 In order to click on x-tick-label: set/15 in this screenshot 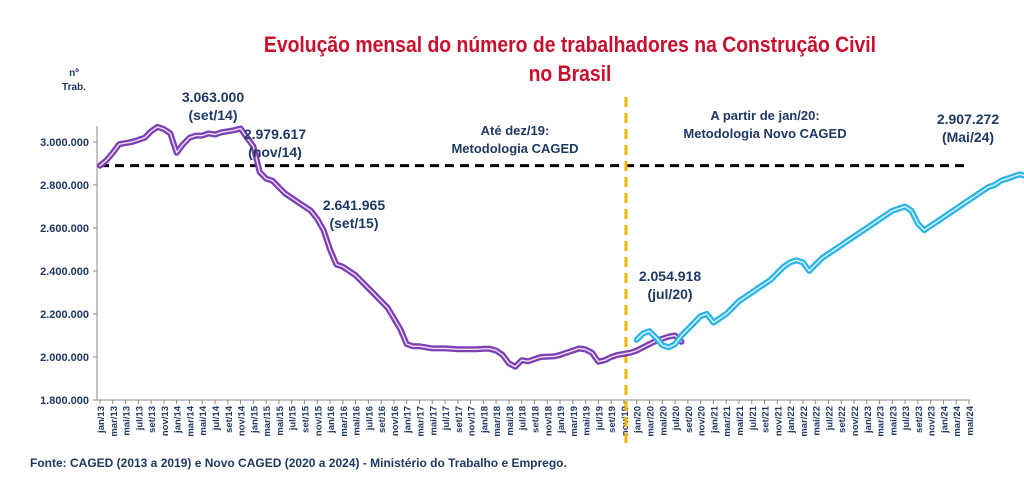, I will do `click(305, 419)`.